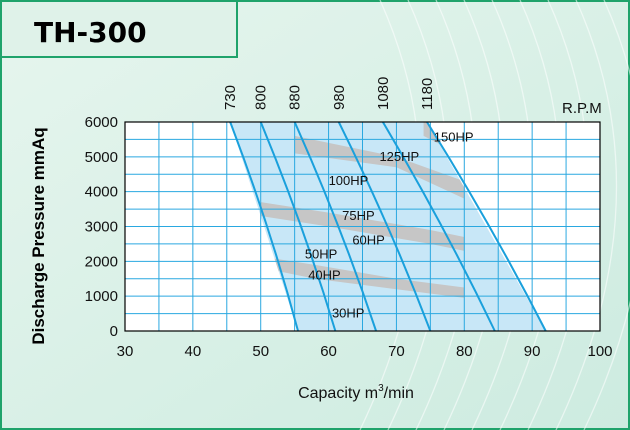 The image size is (630, 430). I want to click on rpm-label-1180: 1180, so click(427, 94).